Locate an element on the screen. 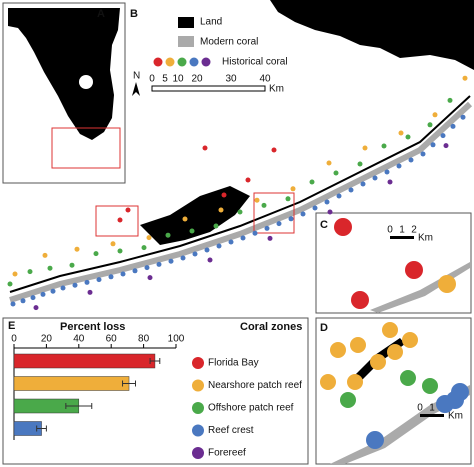 Image resolution: width=474 pixels, height=467 pixels. legend-label: Land is located at coordinates (211, 22).